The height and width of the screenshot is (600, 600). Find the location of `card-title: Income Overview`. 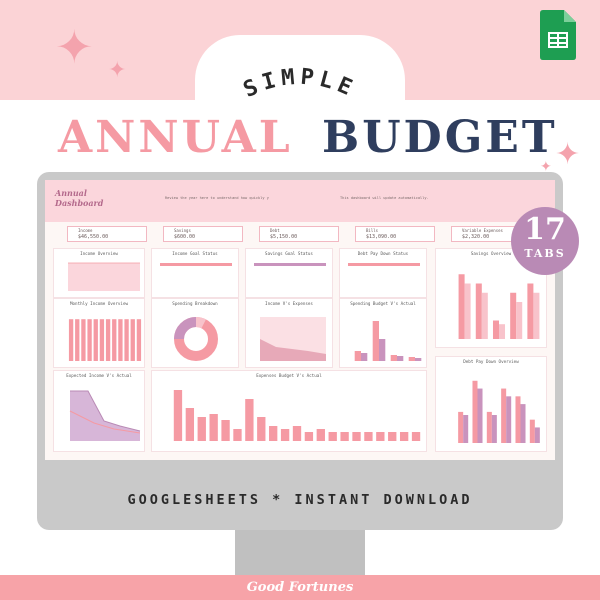

card-title: Income Overview is located at coordinates (99, 253).